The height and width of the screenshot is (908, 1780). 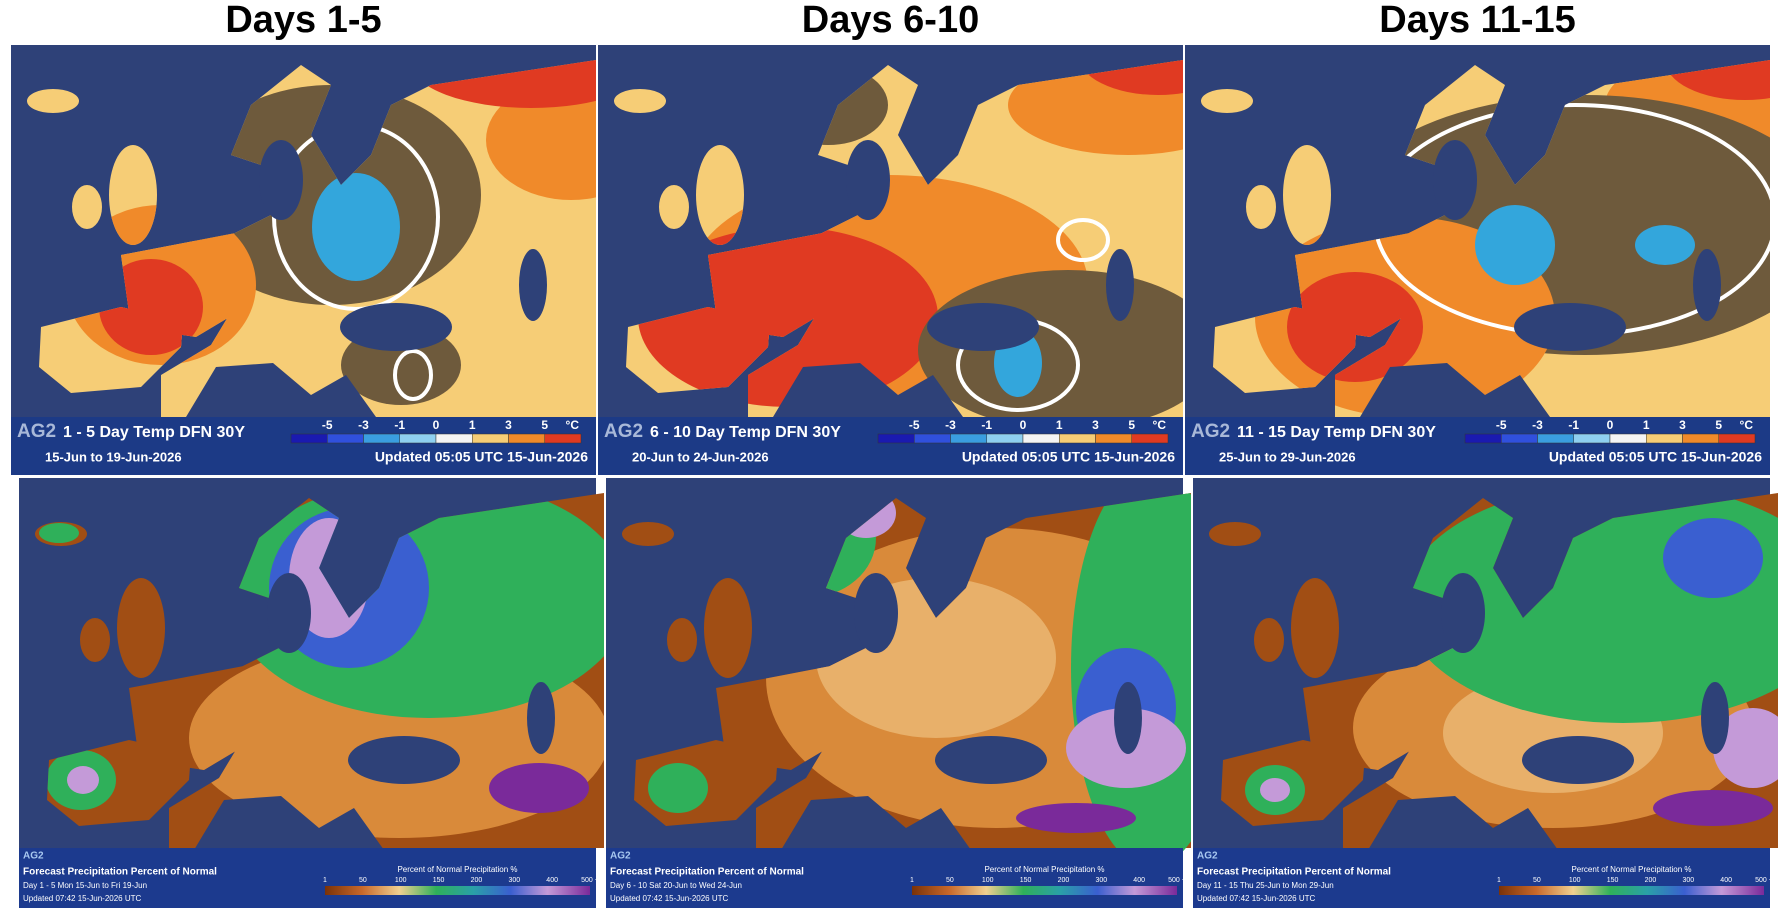 I want to click on legend-tick-label: 300, so click(x=1101, y=880).